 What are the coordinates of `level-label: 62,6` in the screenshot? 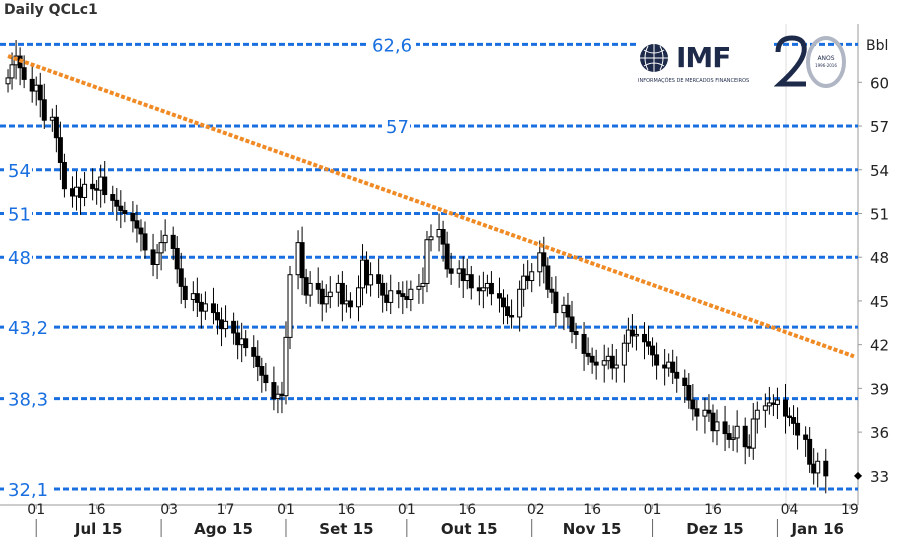 It's located at (392, 45).